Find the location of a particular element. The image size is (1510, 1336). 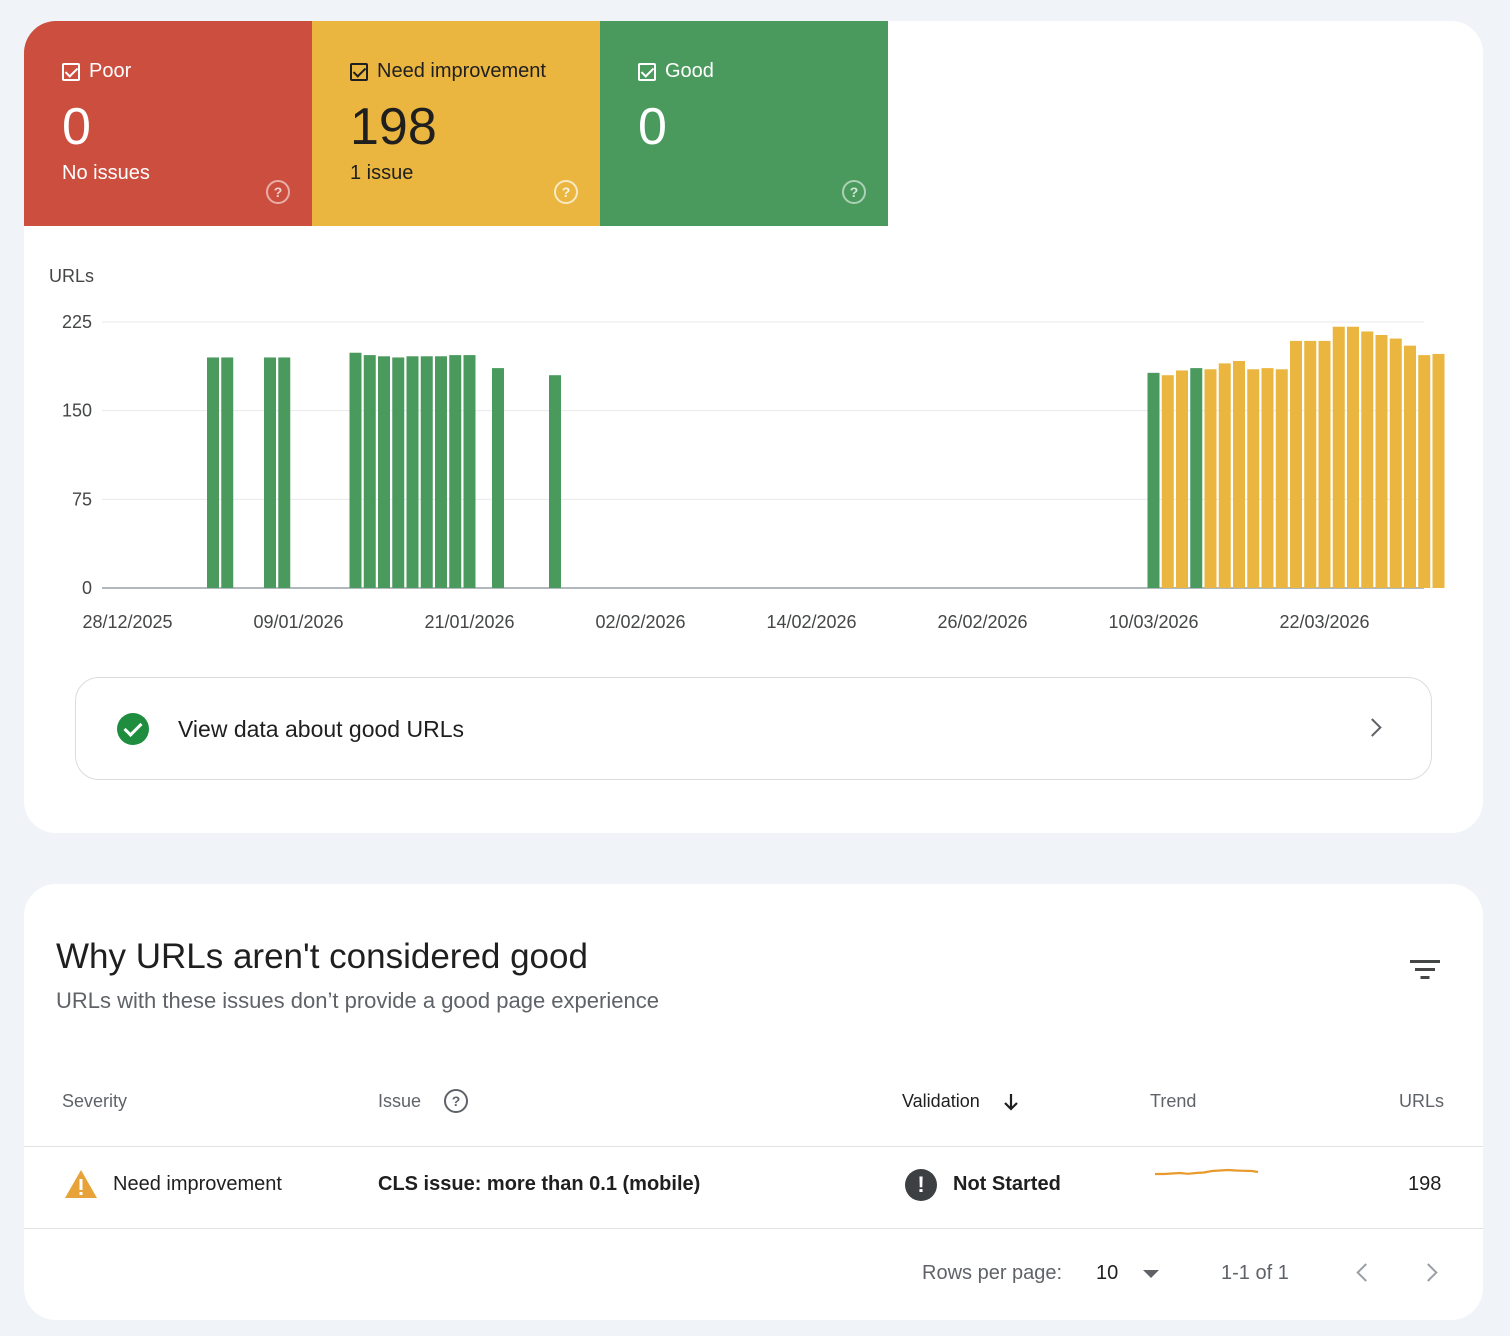

x-tick-label: 09/01/2026 is located at coordinates (298, 622).